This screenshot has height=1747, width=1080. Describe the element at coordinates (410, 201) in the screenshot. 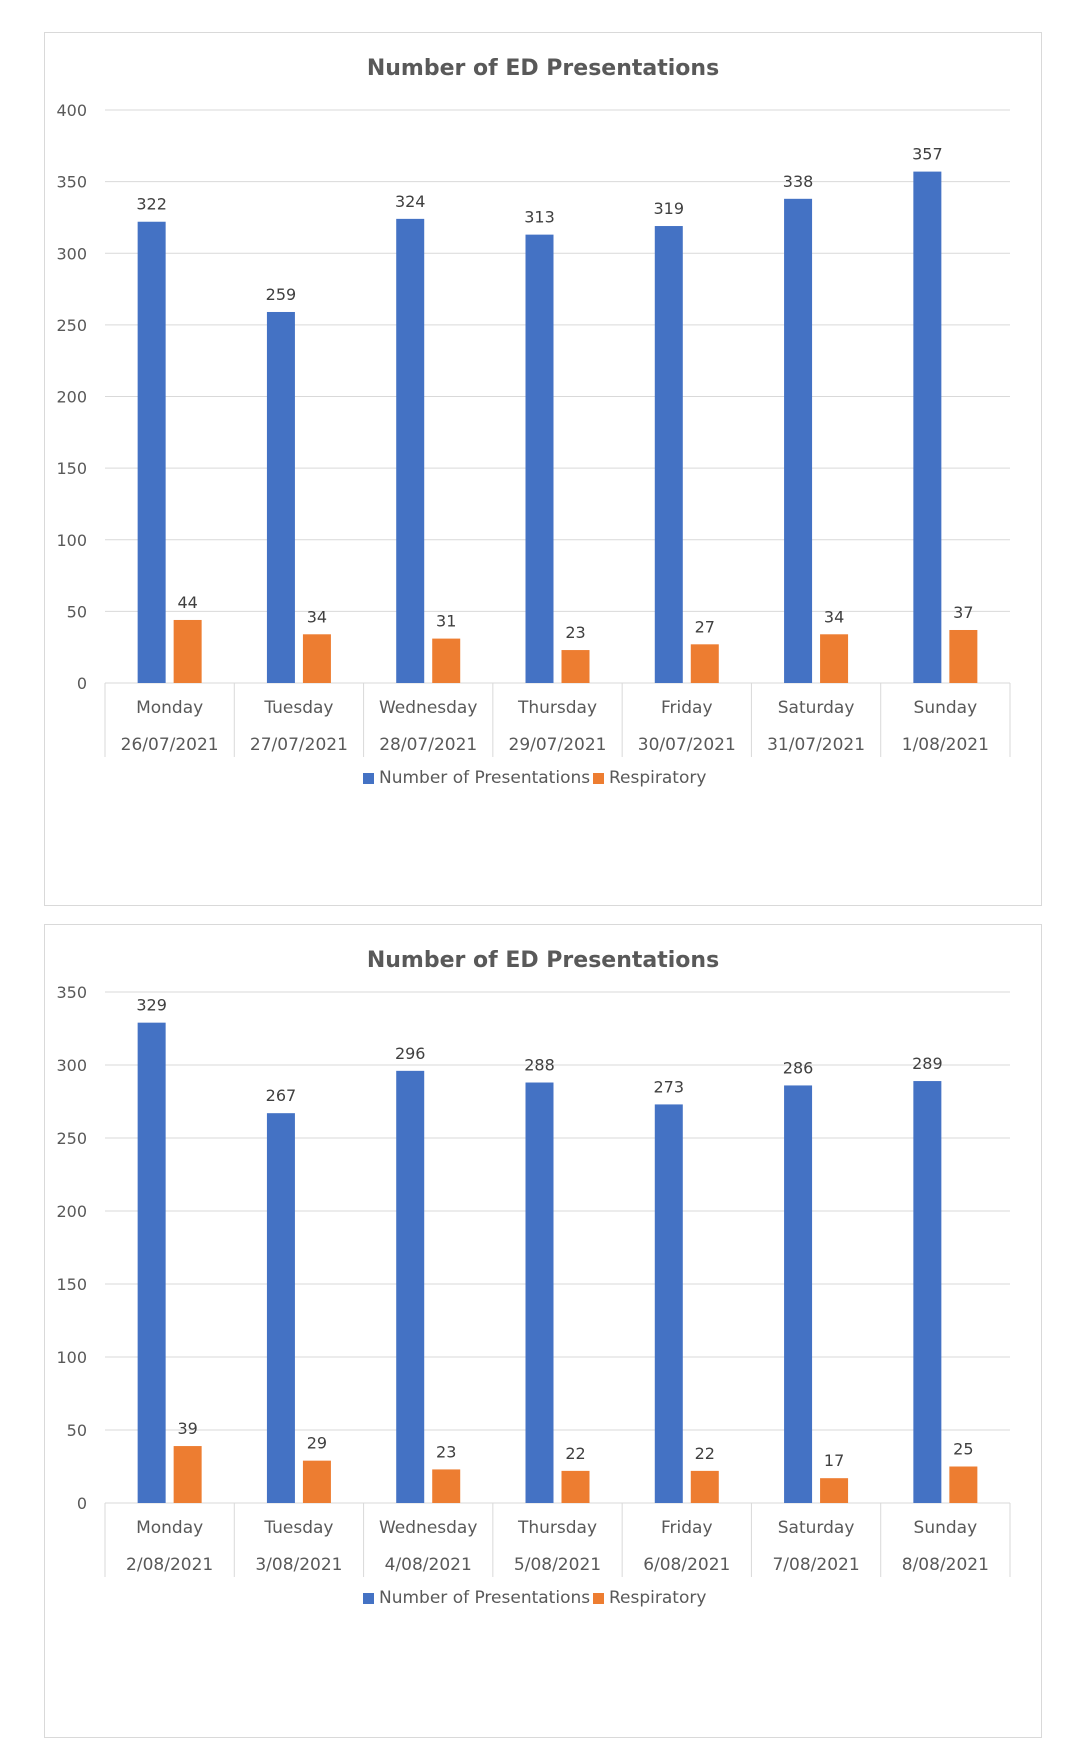

I see `data-label: 324` at that location.